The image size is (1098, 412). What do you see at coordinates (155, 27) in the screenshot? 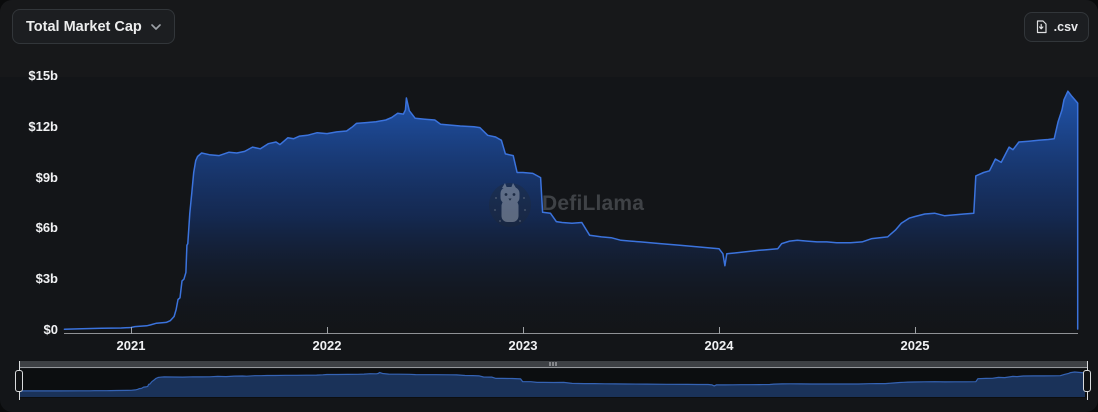
I see `chevron-down-icon` at bounding box center [155, 27].